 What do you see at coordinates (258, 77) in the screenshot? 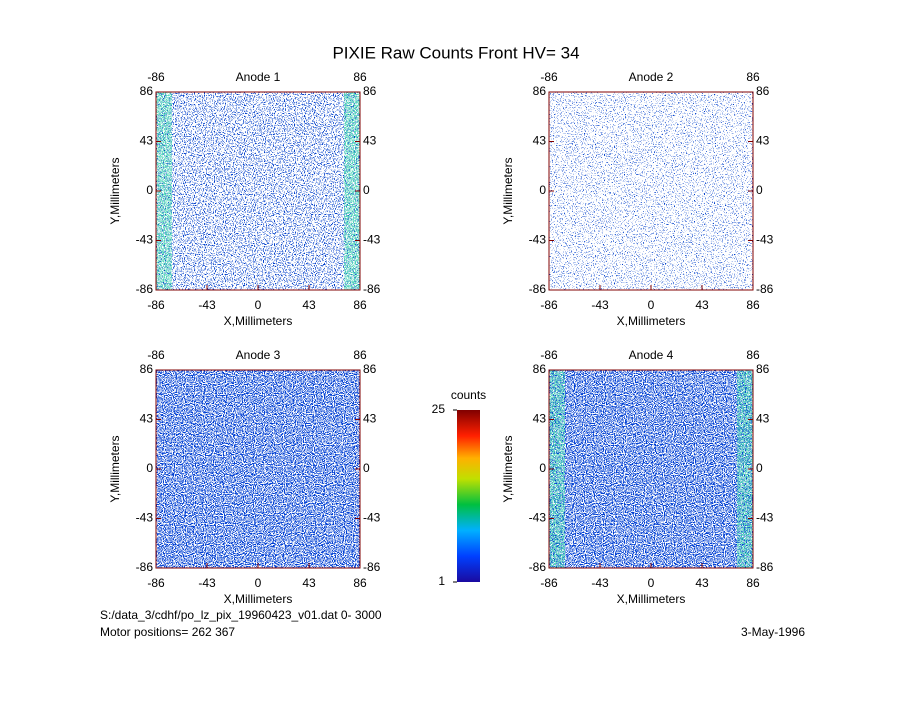
I see `panel-title: Anode 1` at bounding box center [258, 77].